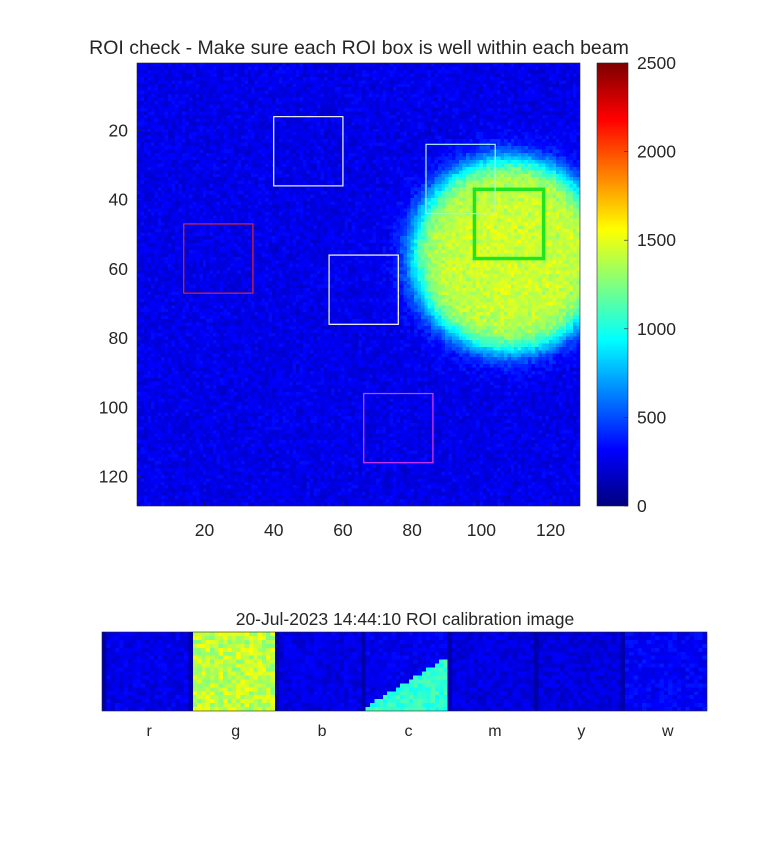  What do you see at coordinates (398, 428) in the screenshot?
I see `roi-box-m` at bounding box center [398, 428].